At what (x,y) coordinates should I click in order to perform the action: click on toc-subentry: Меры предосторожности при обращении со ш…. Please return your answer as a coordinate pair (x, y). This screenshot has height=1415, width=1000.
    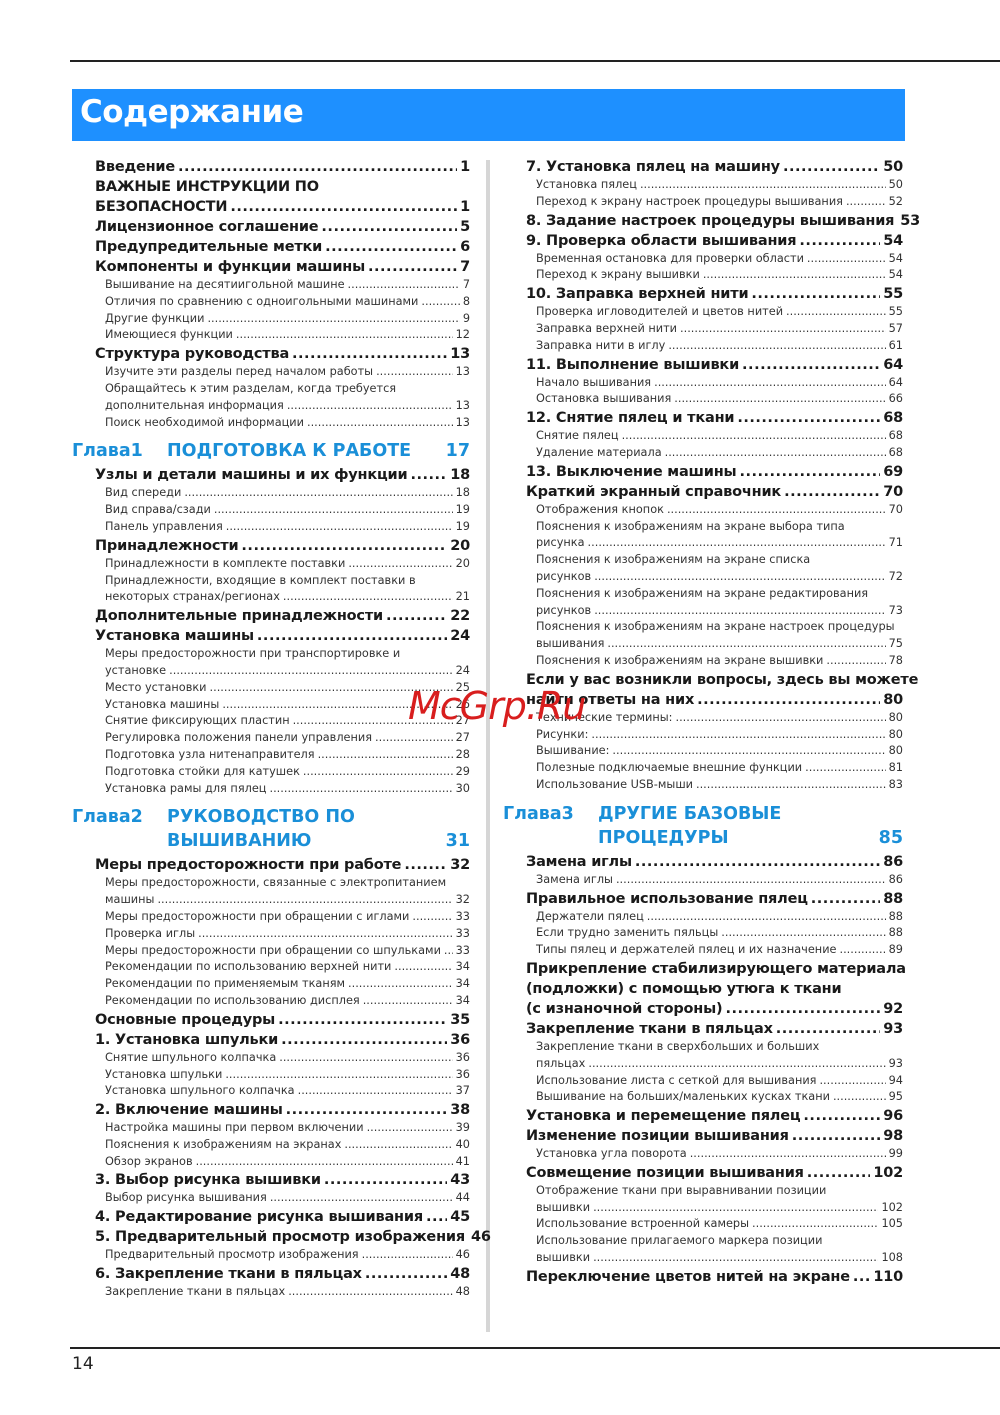
    Looking at the image, I should click on (271, 951).